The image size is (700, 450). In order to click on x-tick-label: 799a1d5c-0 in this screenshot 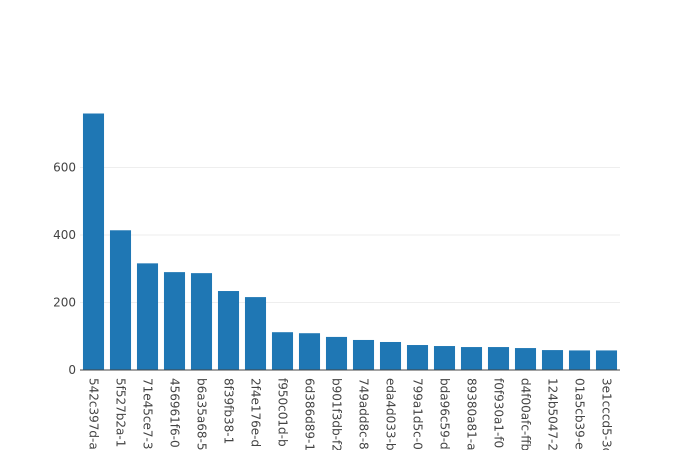, I will do `click(418, 414)`.